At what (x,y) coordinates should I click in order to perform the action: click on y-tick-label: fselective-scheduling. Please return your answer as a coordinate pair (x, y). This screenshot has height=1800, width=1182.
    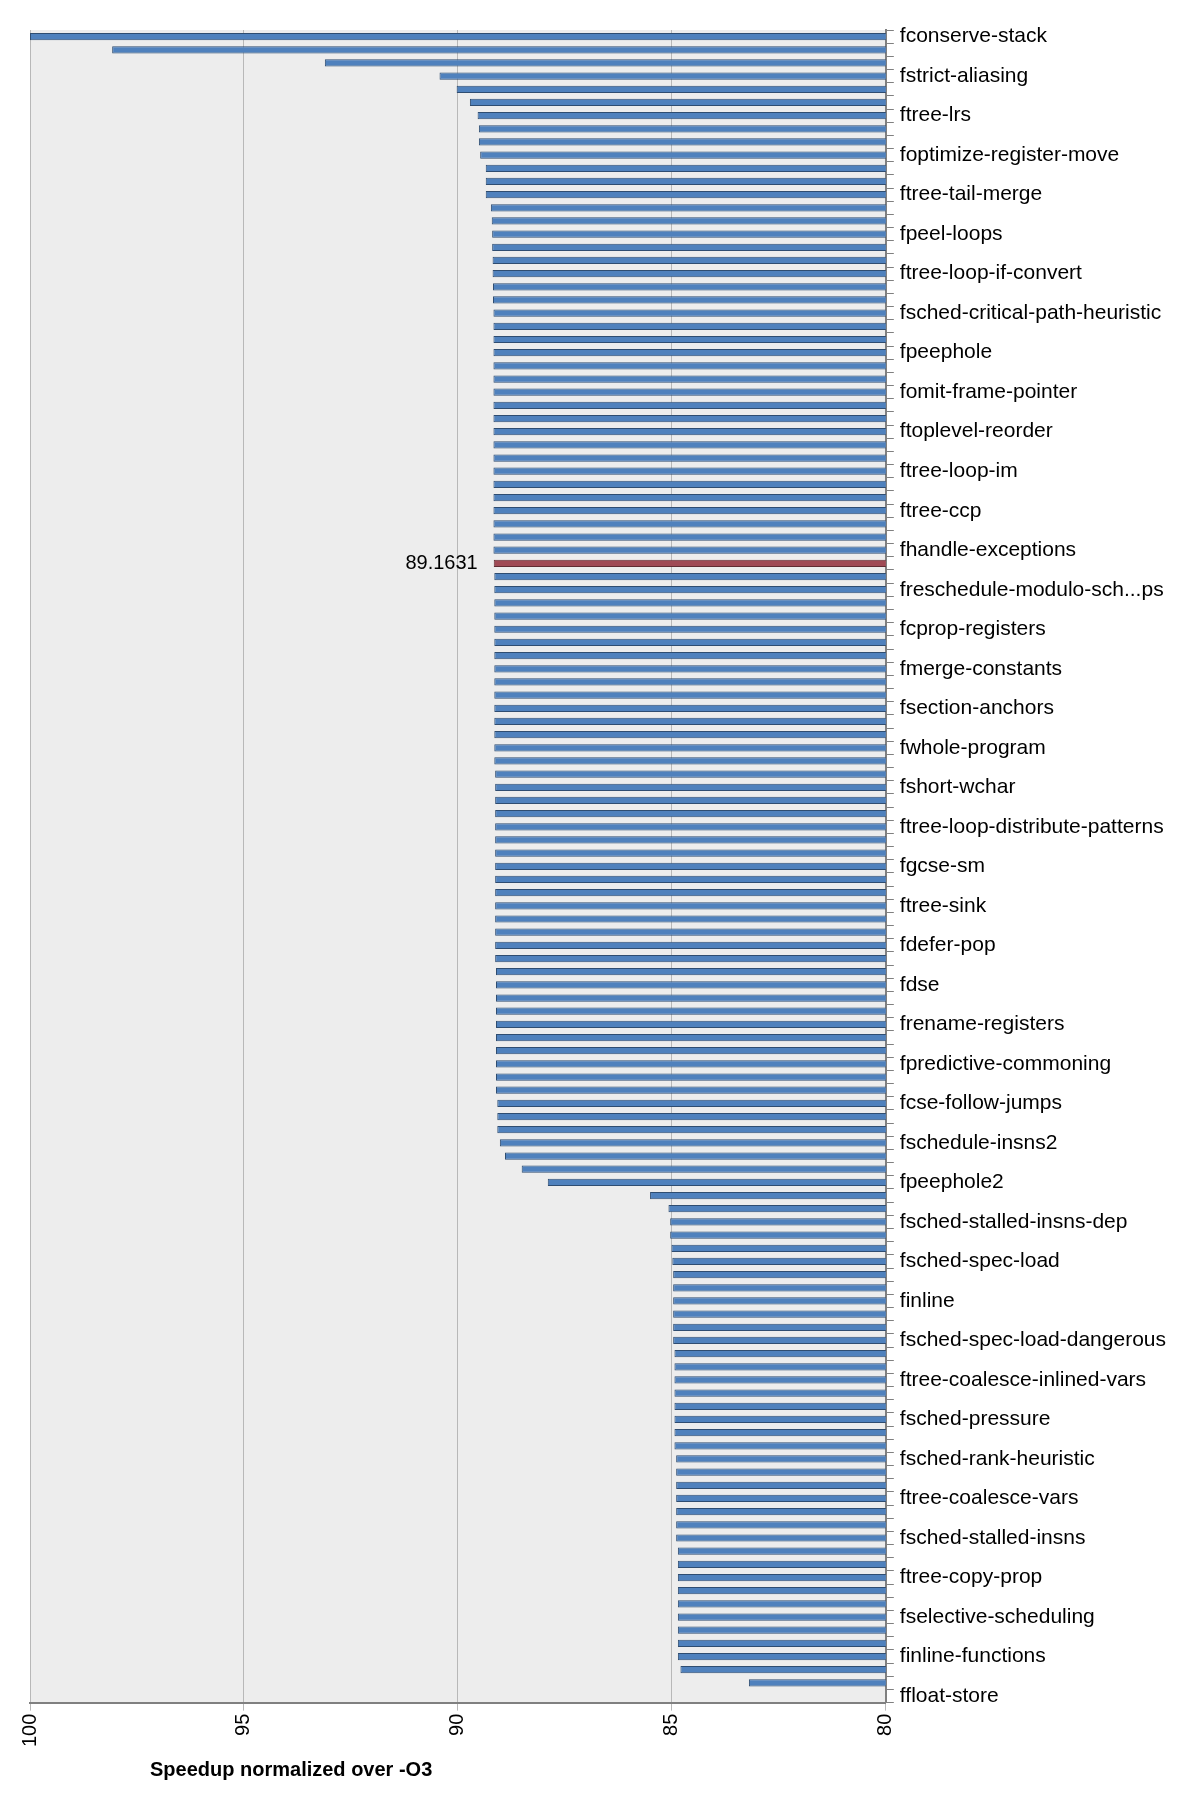
    Looking at the image, I should click on (997, 1615).